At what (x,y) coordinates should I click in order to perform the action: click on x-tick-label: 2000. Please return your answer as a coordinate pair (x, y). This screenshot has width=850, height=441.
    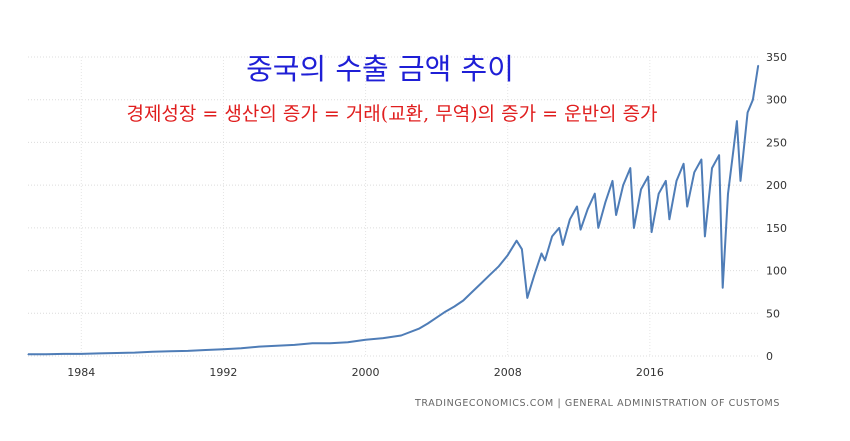
    Looking at the image, I should click on (366, 372).